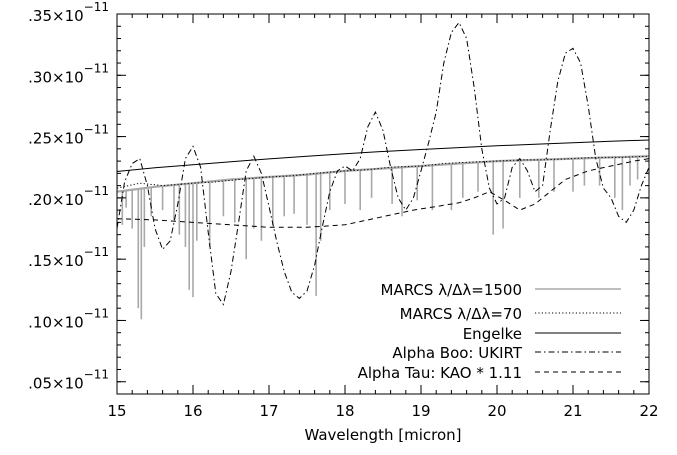  I want to click on series-engelke, so click(383, 155).